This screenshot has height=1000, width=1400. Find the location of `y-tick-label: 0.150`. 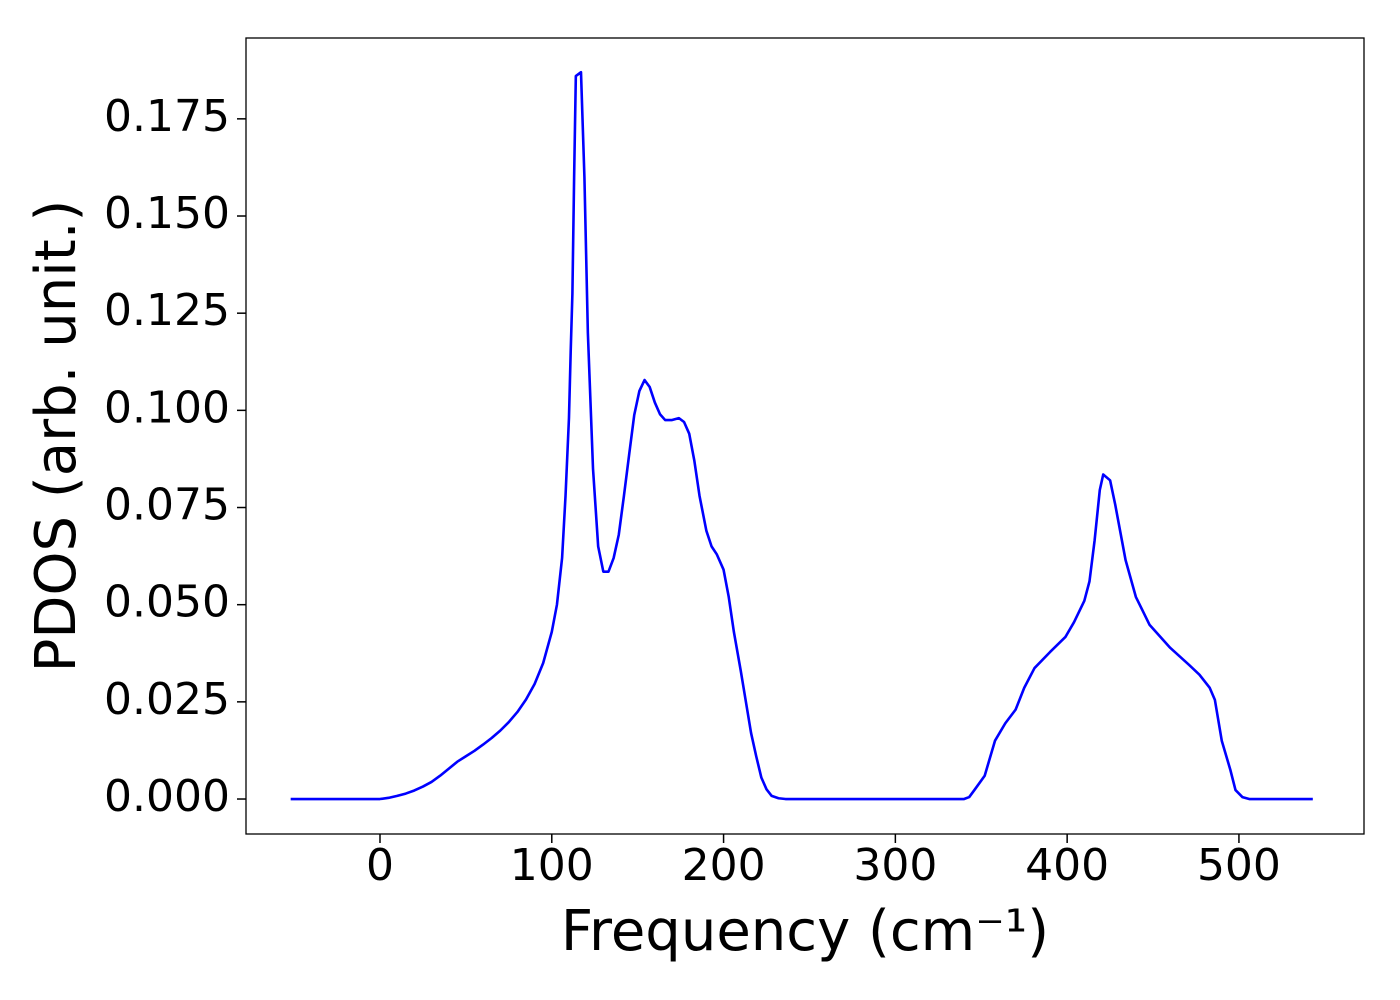

y-tick-label: 0.150 is located at coordinates (167, 213).